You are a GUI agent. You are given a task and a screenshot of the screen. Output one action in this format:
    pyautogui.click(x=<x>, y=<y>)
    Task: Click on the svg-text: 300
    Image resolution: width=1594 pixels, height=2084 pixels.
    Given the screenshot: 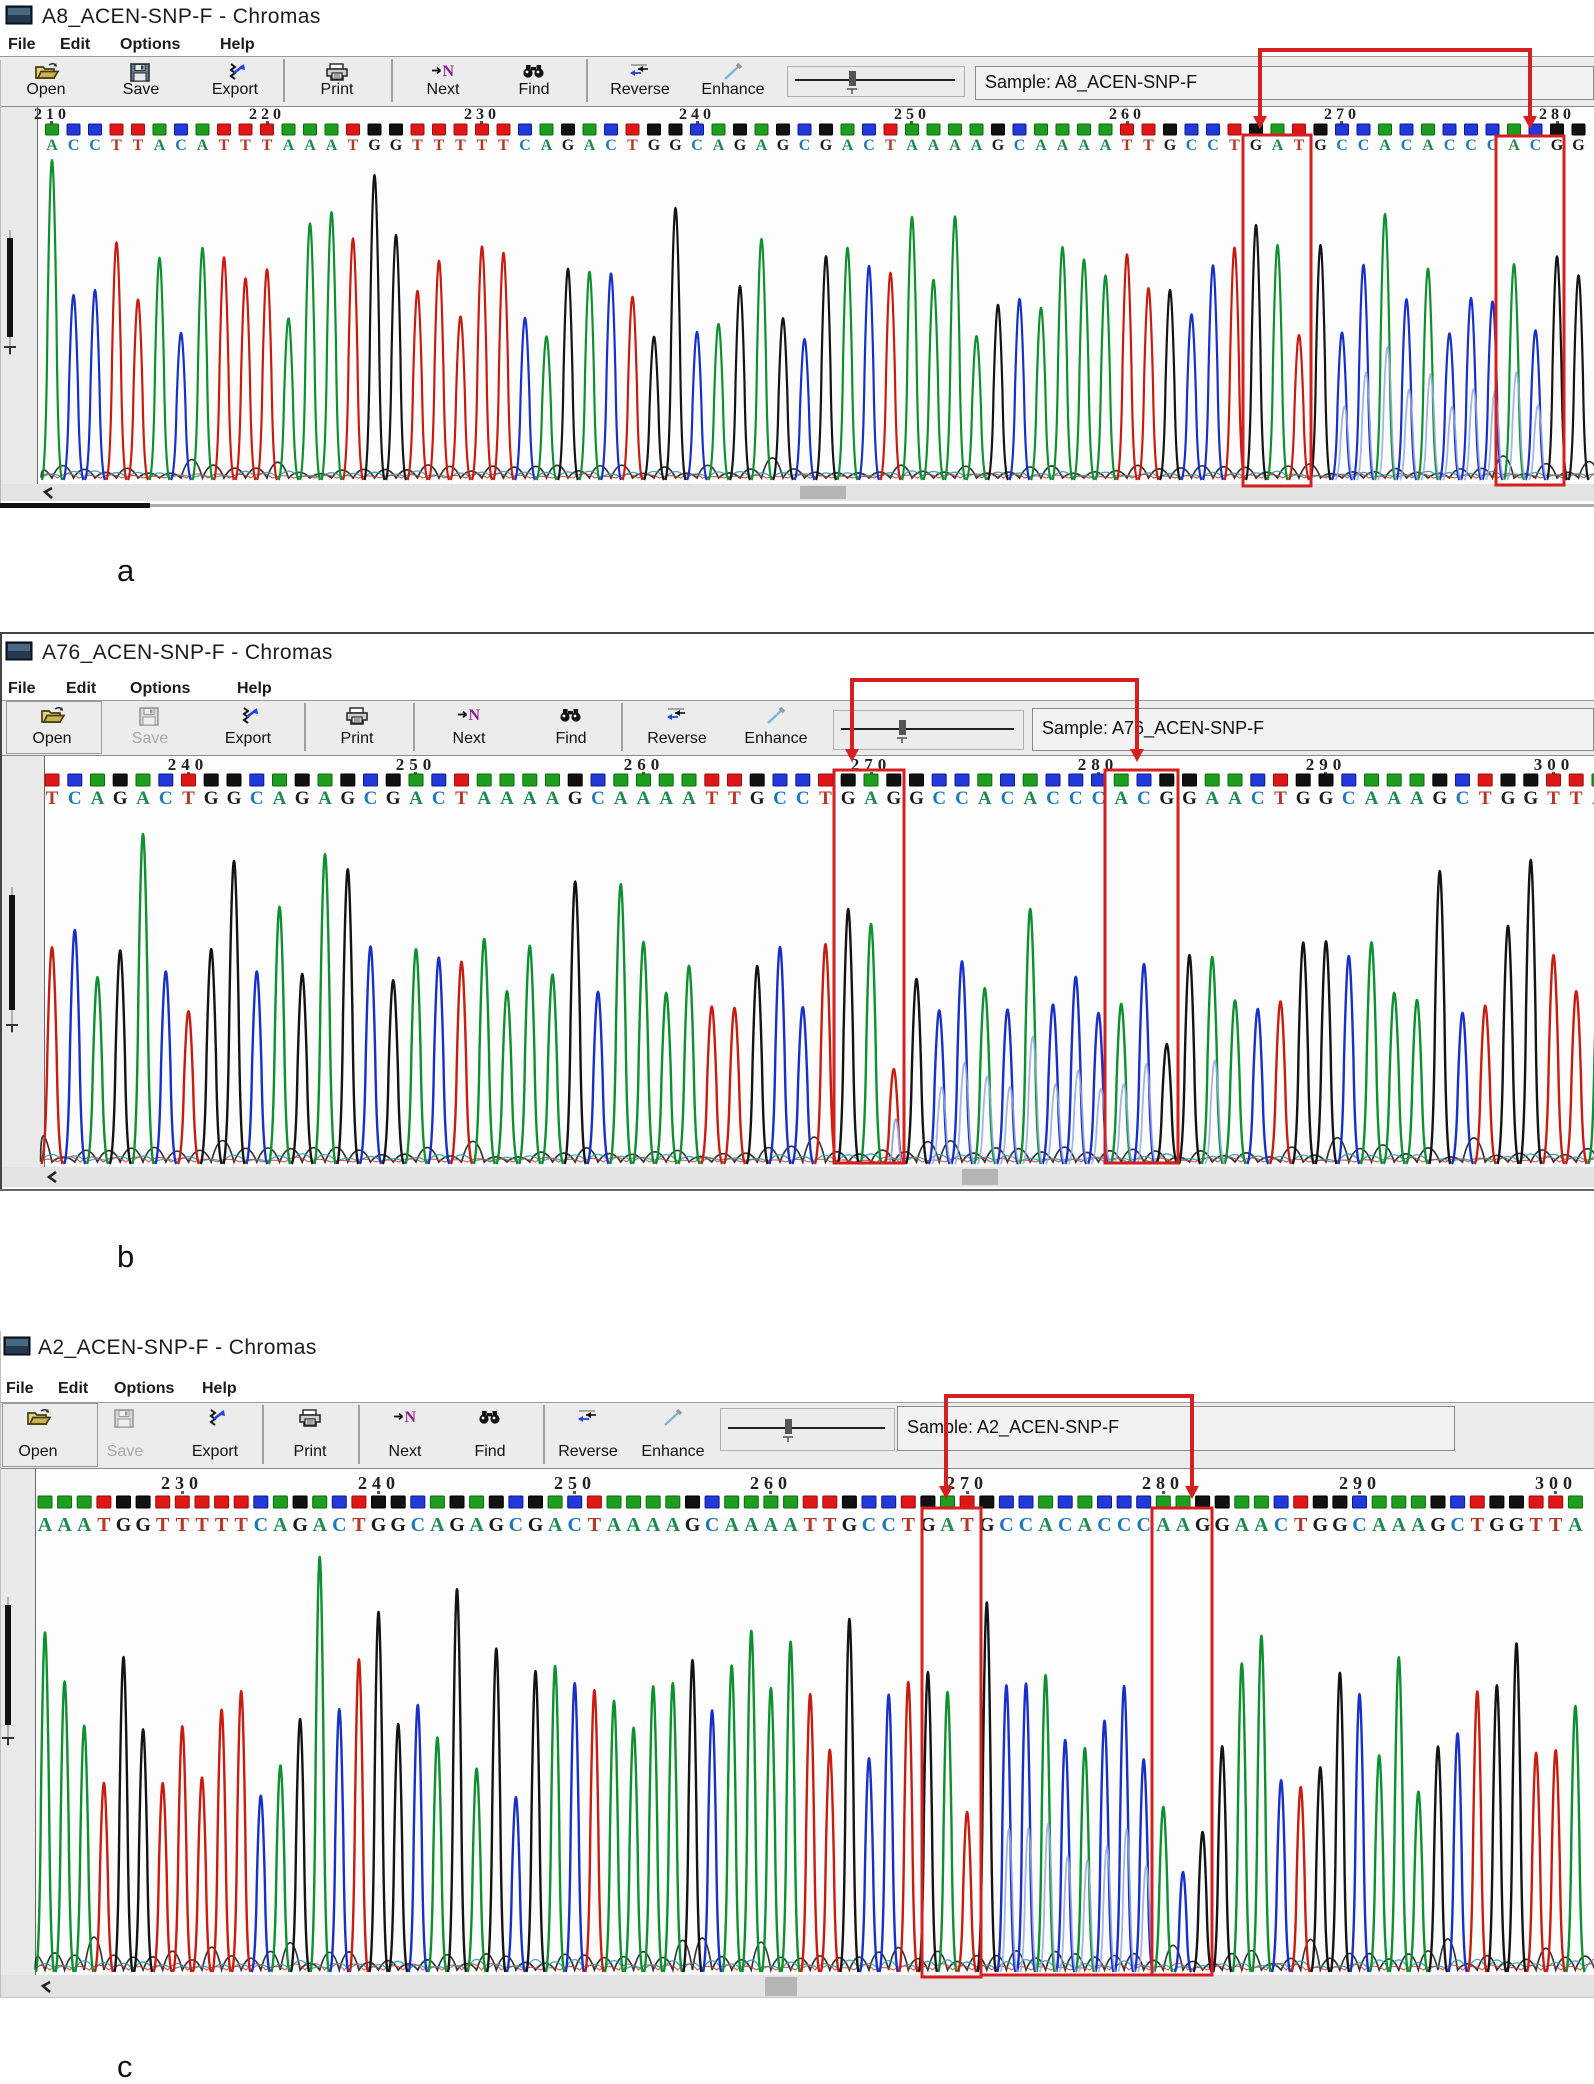 What is the action you would take?
    pyautogui.click(x=1556, y=1483)
    